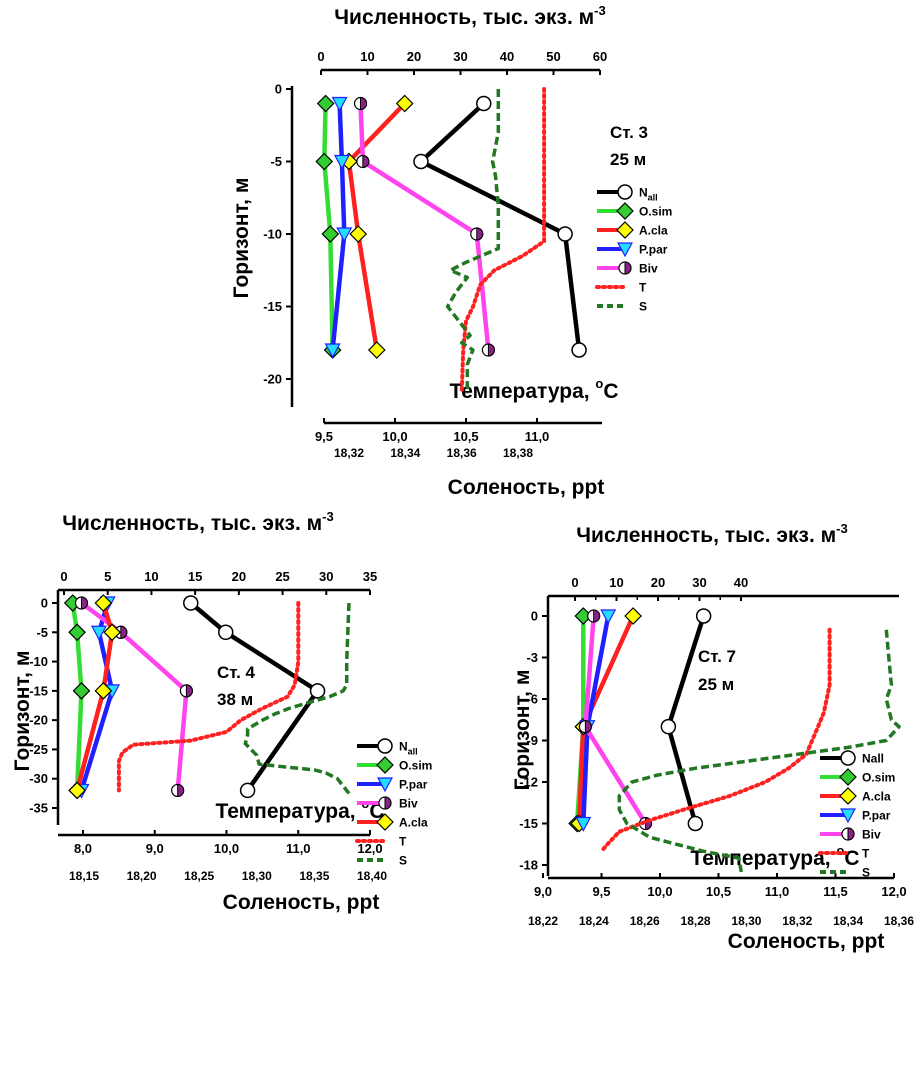 The height and width of the screenshot is (1069, 921). Describe the element at coordinates (532, 740) in the screenshot. I see `left-axis-tick-label: -9` at that location.